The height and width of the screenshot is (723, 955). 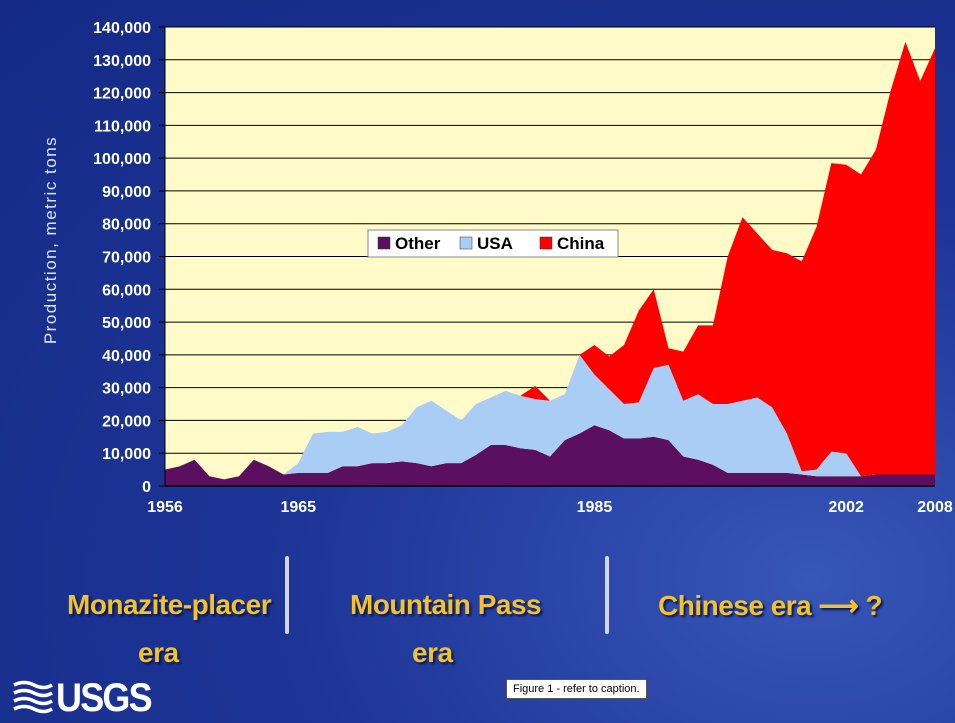 I want to click on x-tick-label: 2008, so click(x=935, y=507).